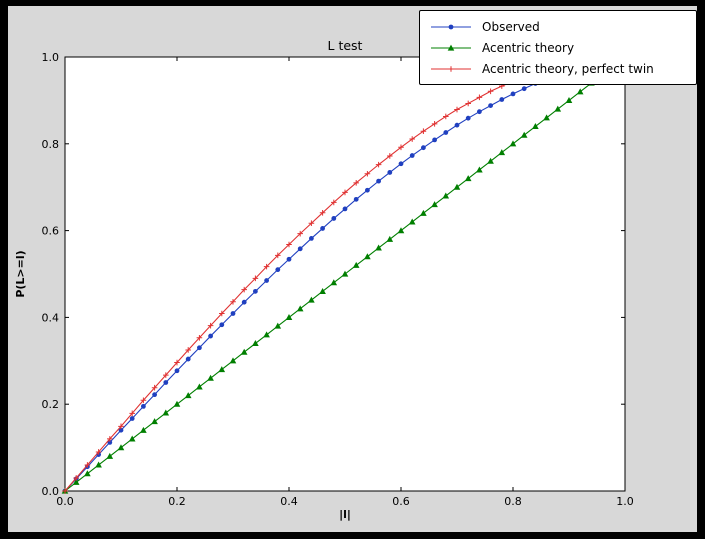 The height and width of the screenshot is (539, 705). What do you see at coordinates (345, 45) in the screenshot?
I see `chart-title: L test` at bounding box center [345, 45].